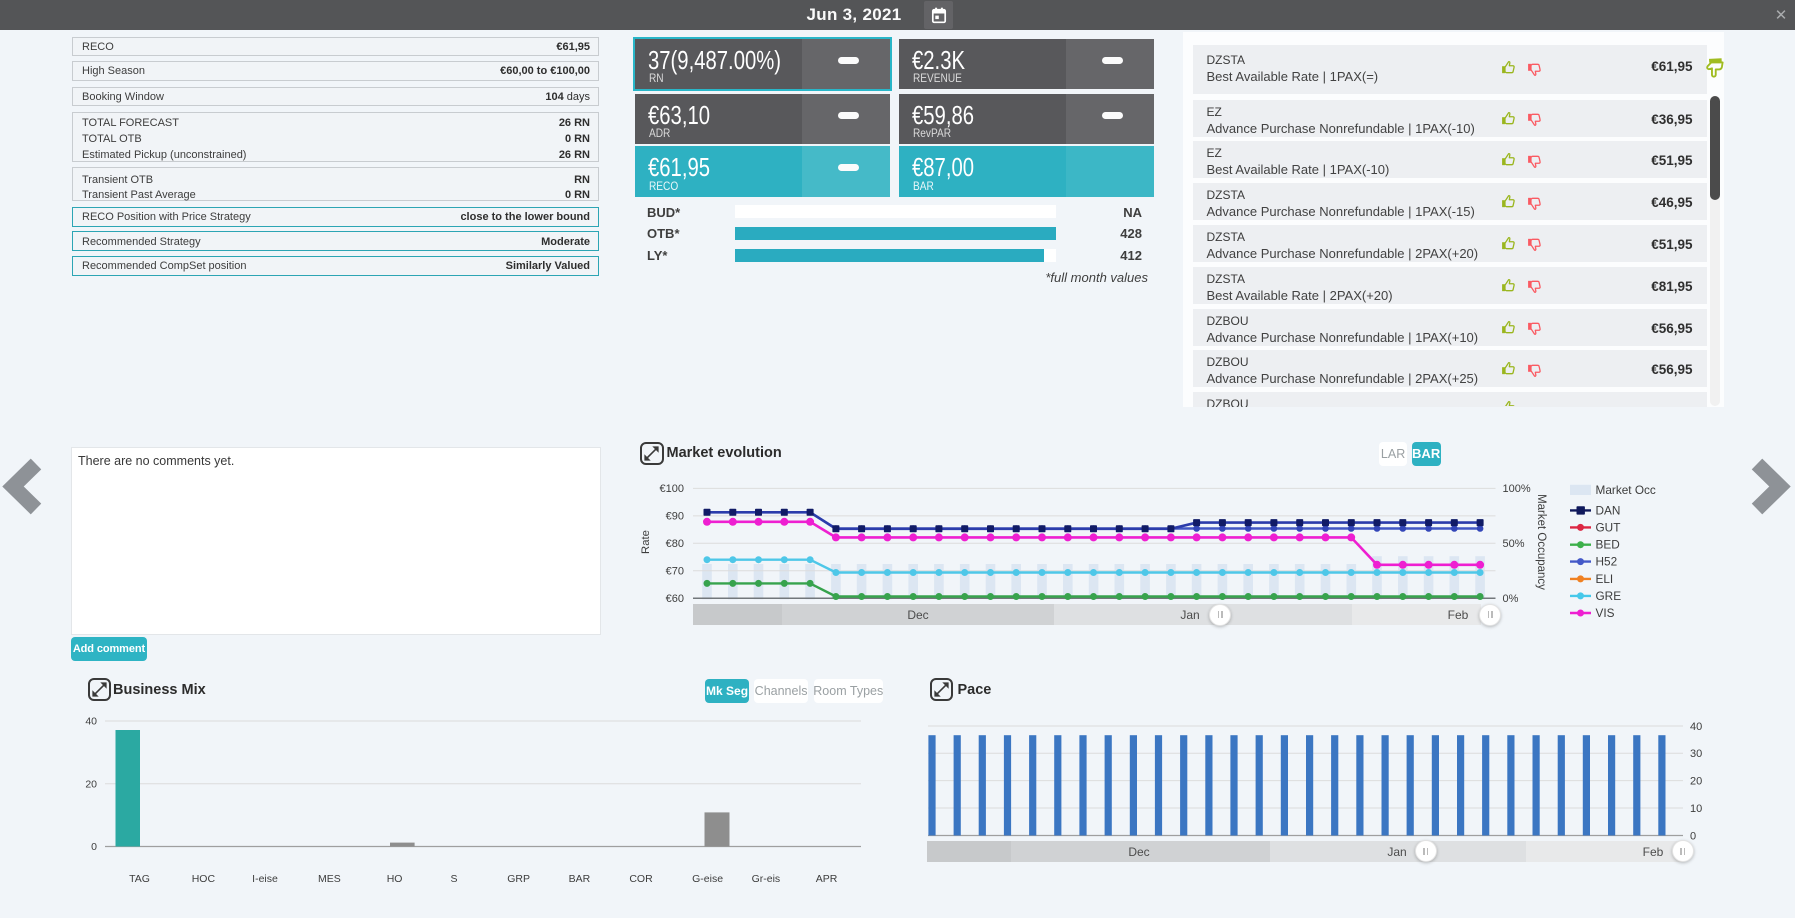 The height and width of the screenshot is (918, 1795). Describe the element at coordinates (675, 544) in the screenshot. I see `svg-text: €80` at that location.